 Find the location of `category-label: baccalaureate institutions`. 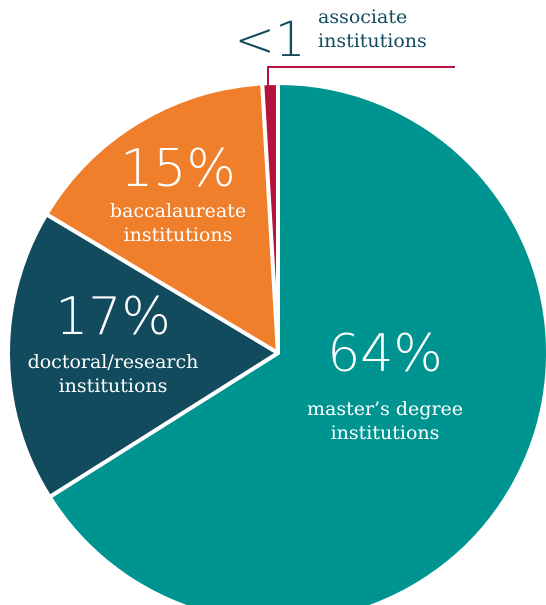

category-label: baccalaureate institutions is located at coordinates (178, 223).